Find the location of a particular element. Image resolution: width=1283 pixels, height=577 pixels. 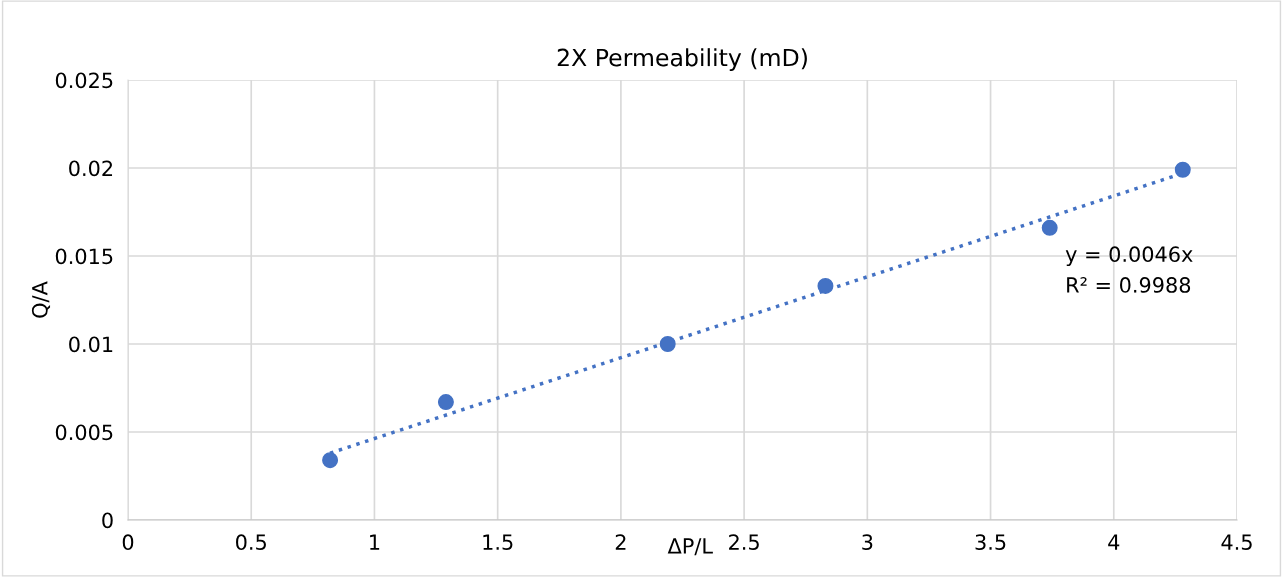

y-tick-label: 0.025 is located at coordinates (84, 80).